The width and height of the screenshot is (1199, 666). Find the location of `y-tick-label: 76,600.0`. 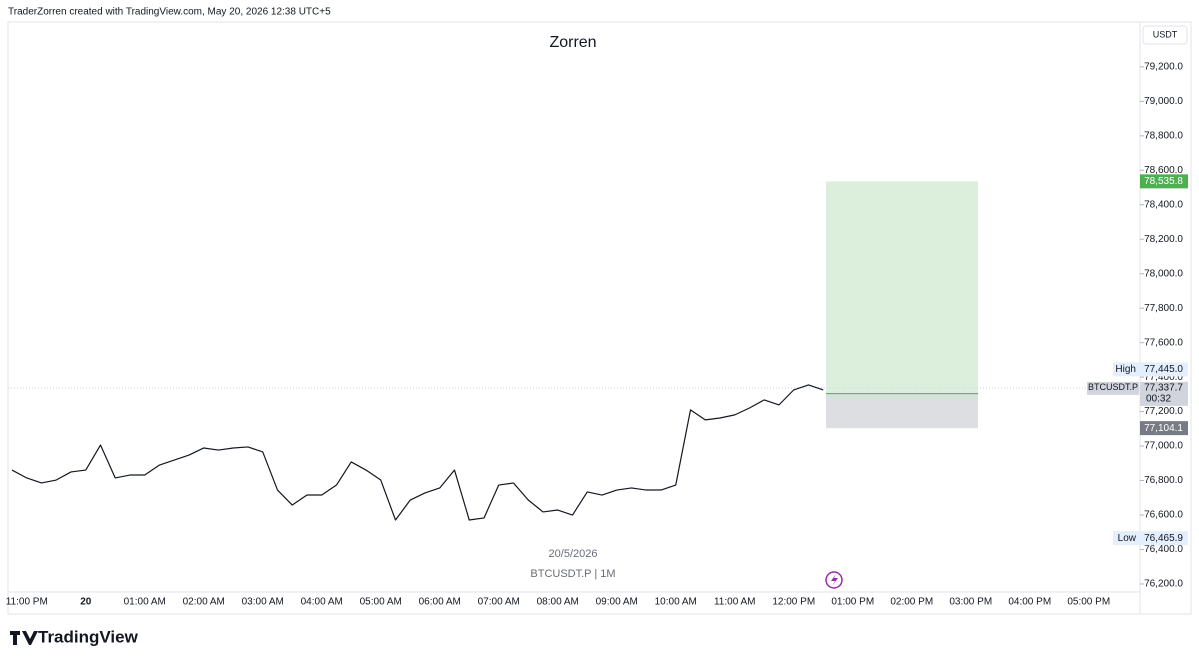

y-tick-label: 76,600.0 is located at coordinates (1163, 515).